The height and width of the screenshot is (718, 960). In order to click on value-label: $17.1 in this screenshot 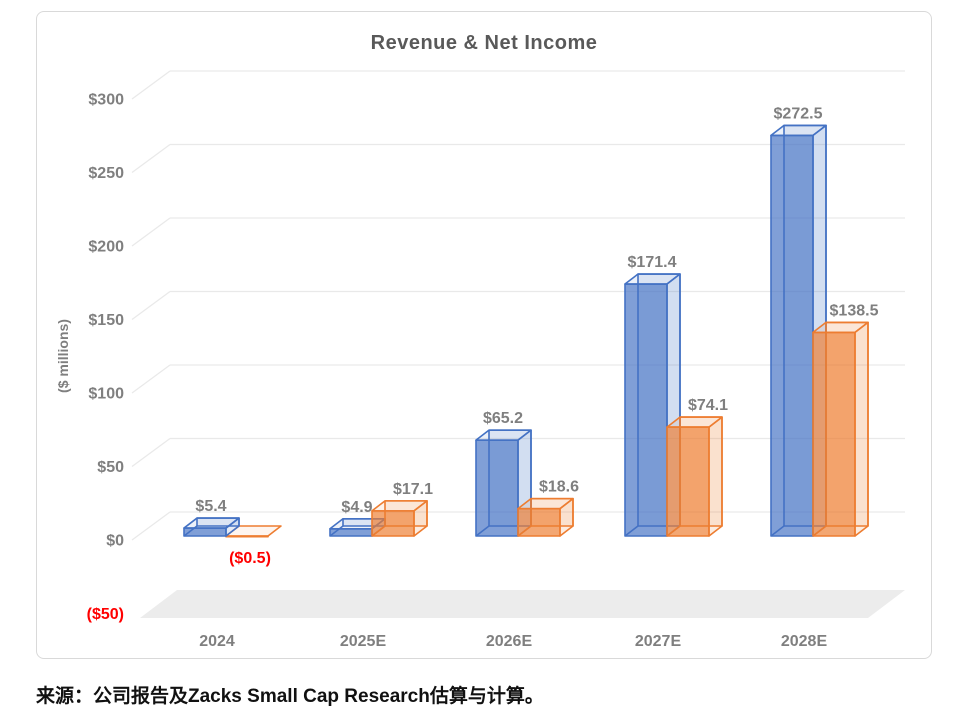, I will do `click(413, 489)`.